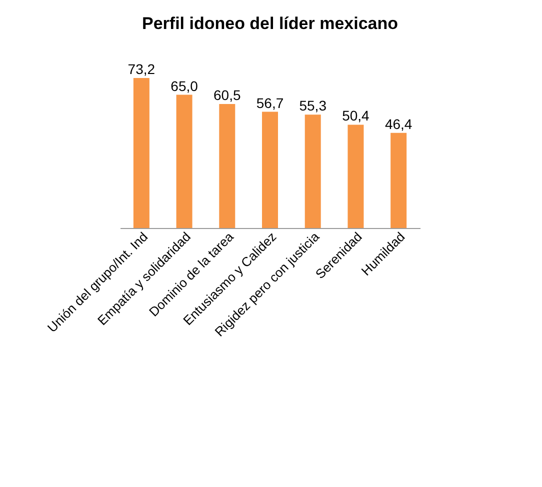 The image size is (542, 487). I want to click on chart-title: Perfil idoneo del líder mexicano, so click(270, 23).